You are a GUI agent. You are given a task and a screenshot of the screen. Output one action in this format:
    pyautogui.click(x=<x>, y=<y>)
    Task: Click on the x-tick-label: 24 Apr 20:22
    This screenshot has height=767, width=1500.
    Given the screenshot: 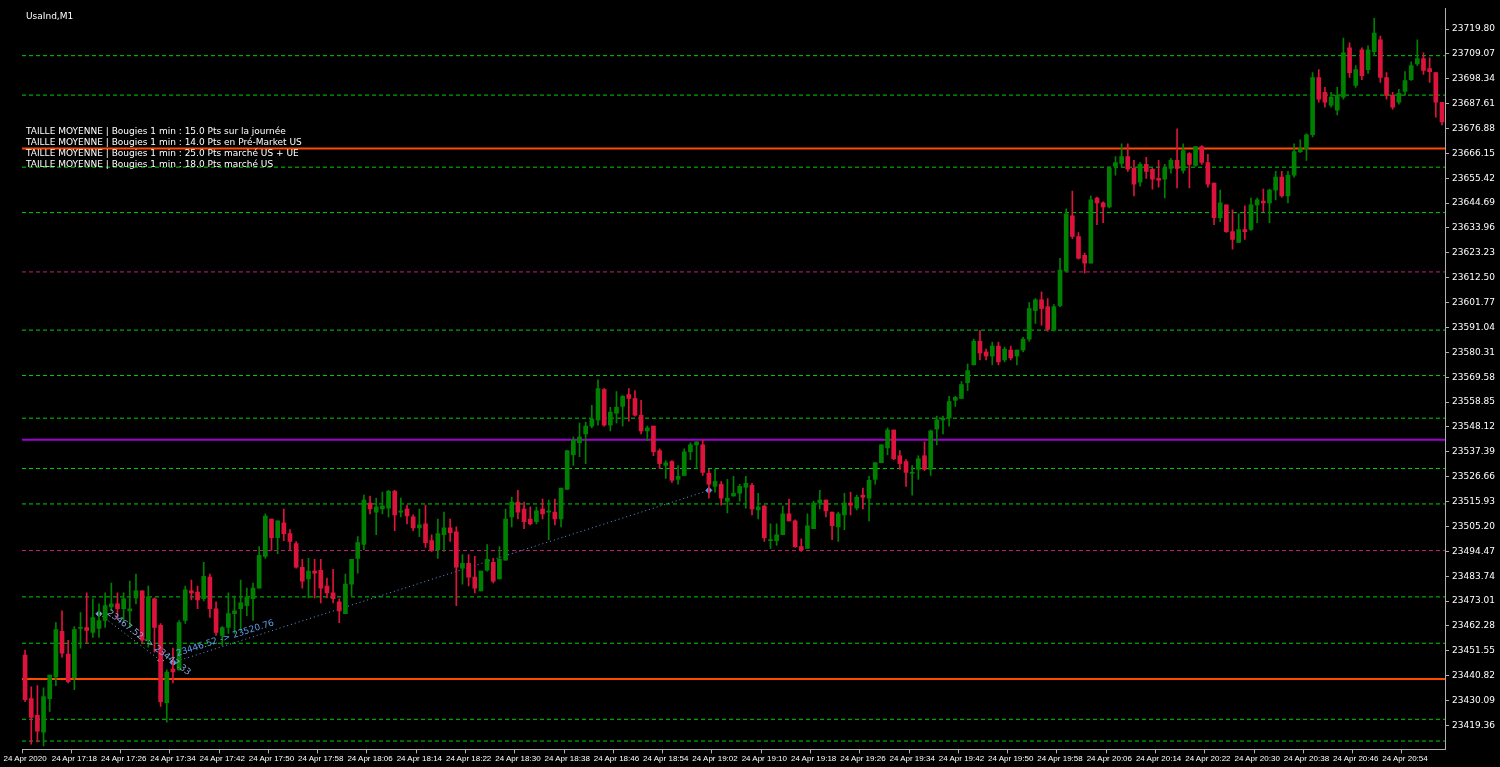 What is the action you would take?
    pyautogui.click(x=1208, y=759)
    